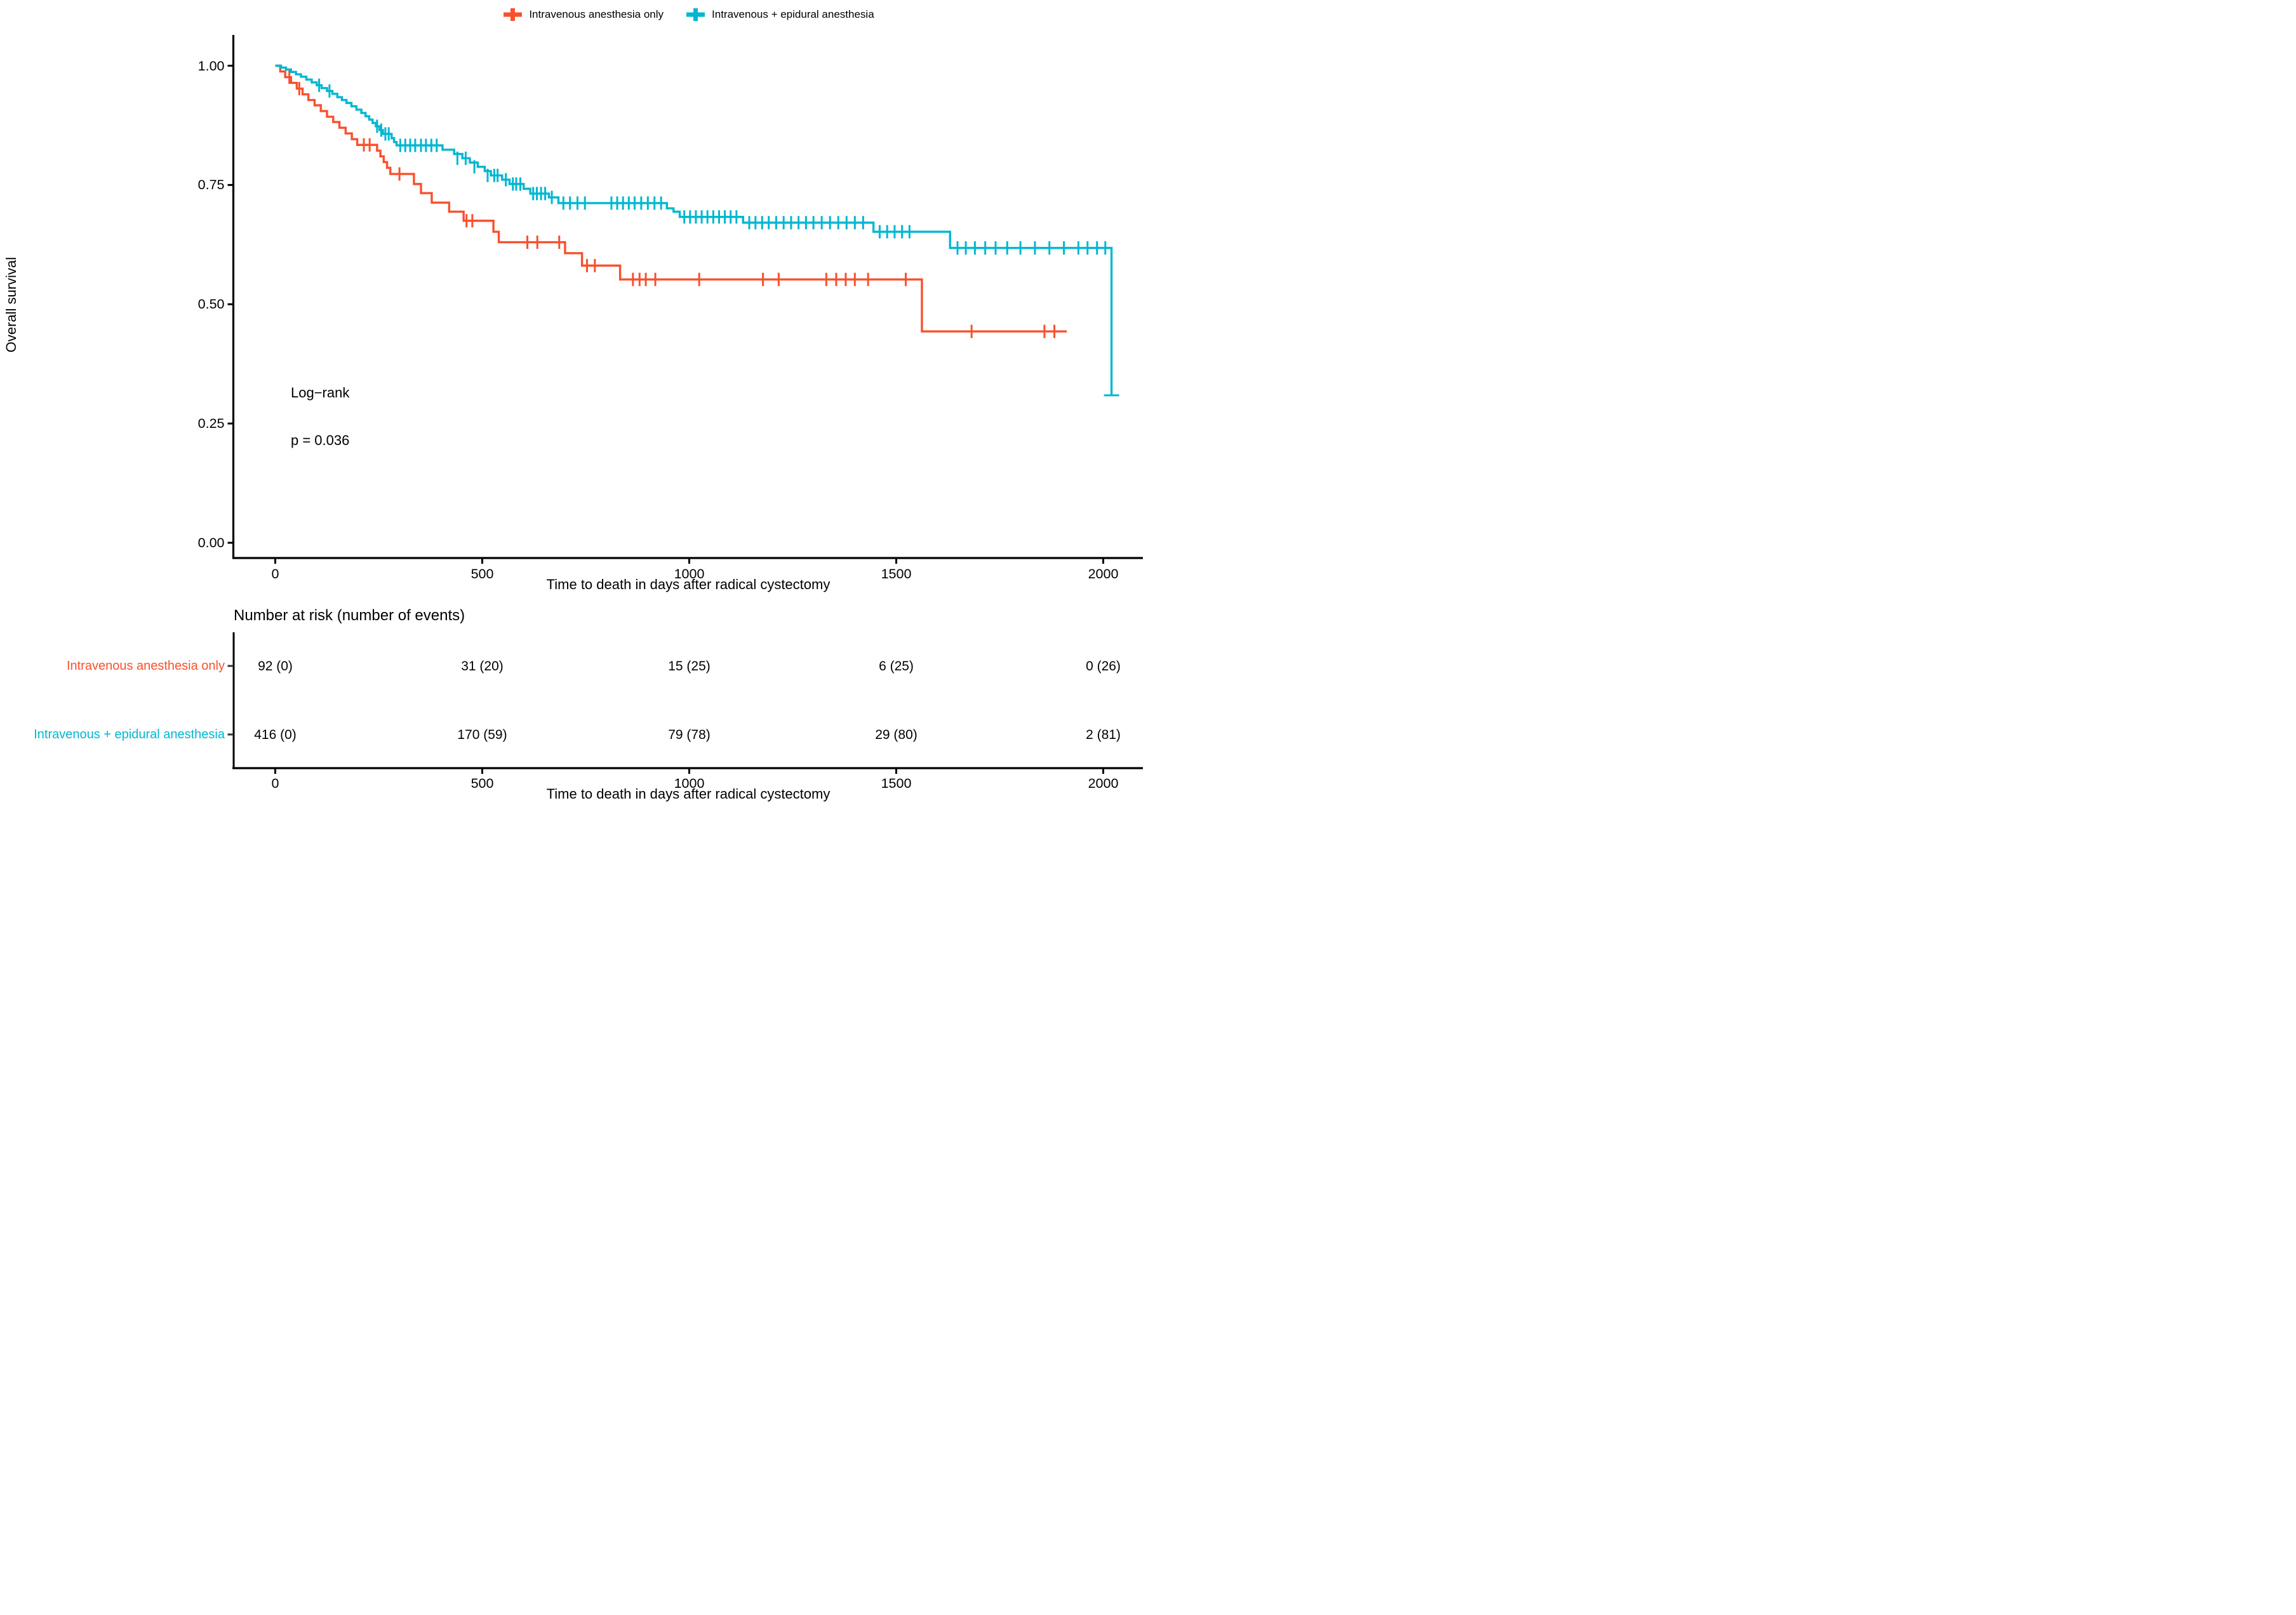 The image size is (2296, 1615). I want to click on red-plus-icon, so click(513, 14).